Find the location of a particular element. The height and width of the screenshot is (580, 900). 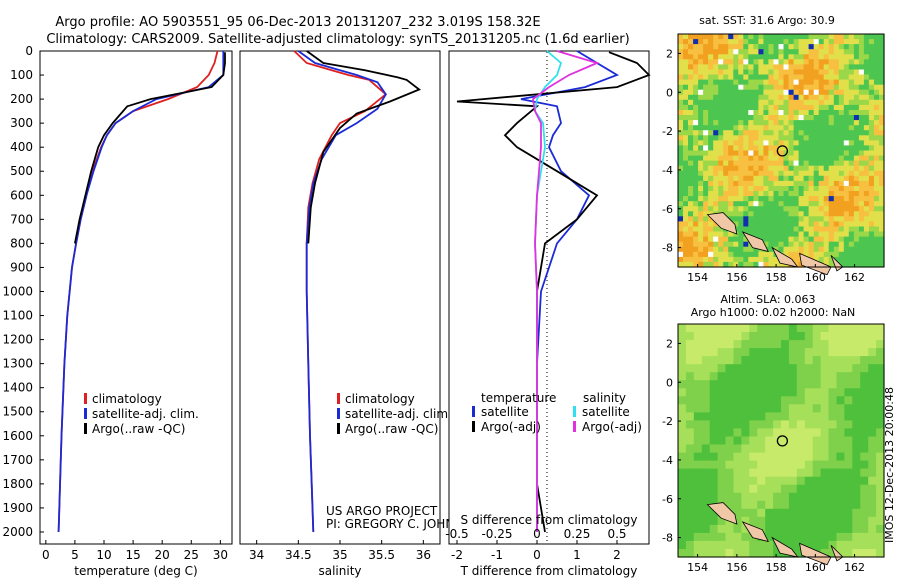

x-tick-label: 15 is located at coordinates (132, 555).